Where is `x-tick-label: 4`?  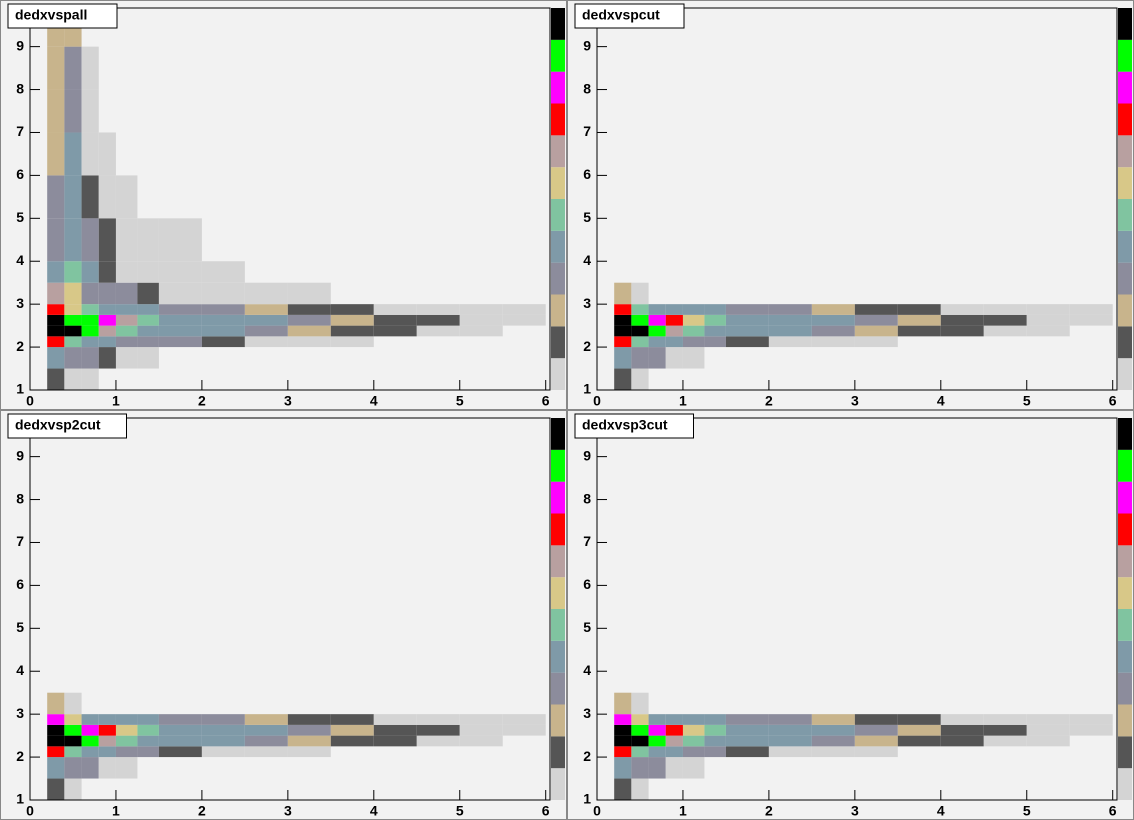 x-tick-label: 4 is located at coordinates (941, 811).